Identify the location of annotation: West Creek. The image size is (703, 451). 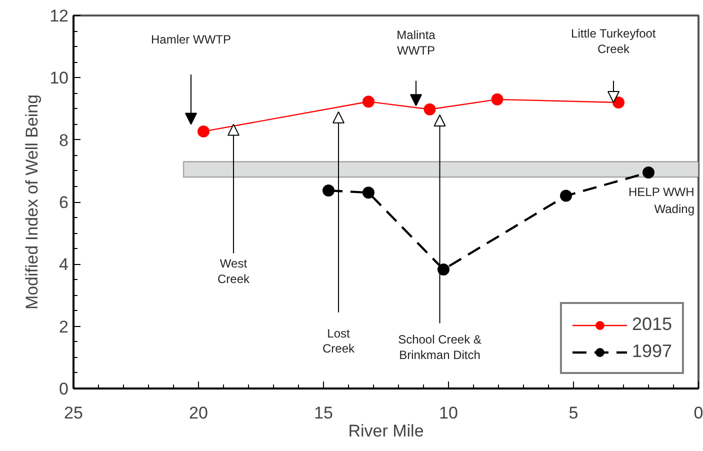
(234, 271).